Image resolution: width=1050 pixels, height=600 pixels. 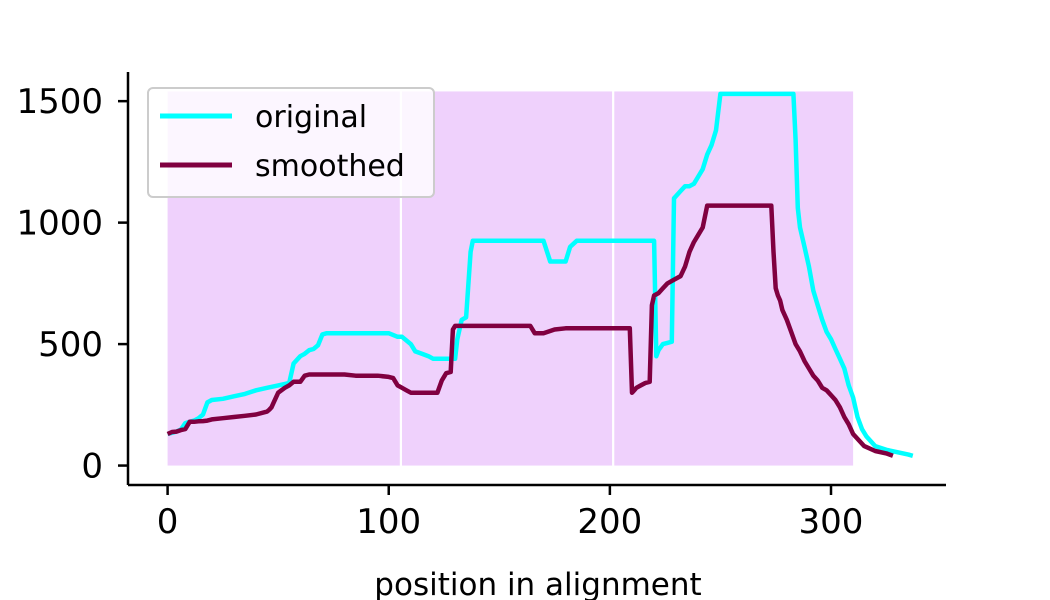 I want to click on y-tick-label: 500, so click(x=70, y=345).